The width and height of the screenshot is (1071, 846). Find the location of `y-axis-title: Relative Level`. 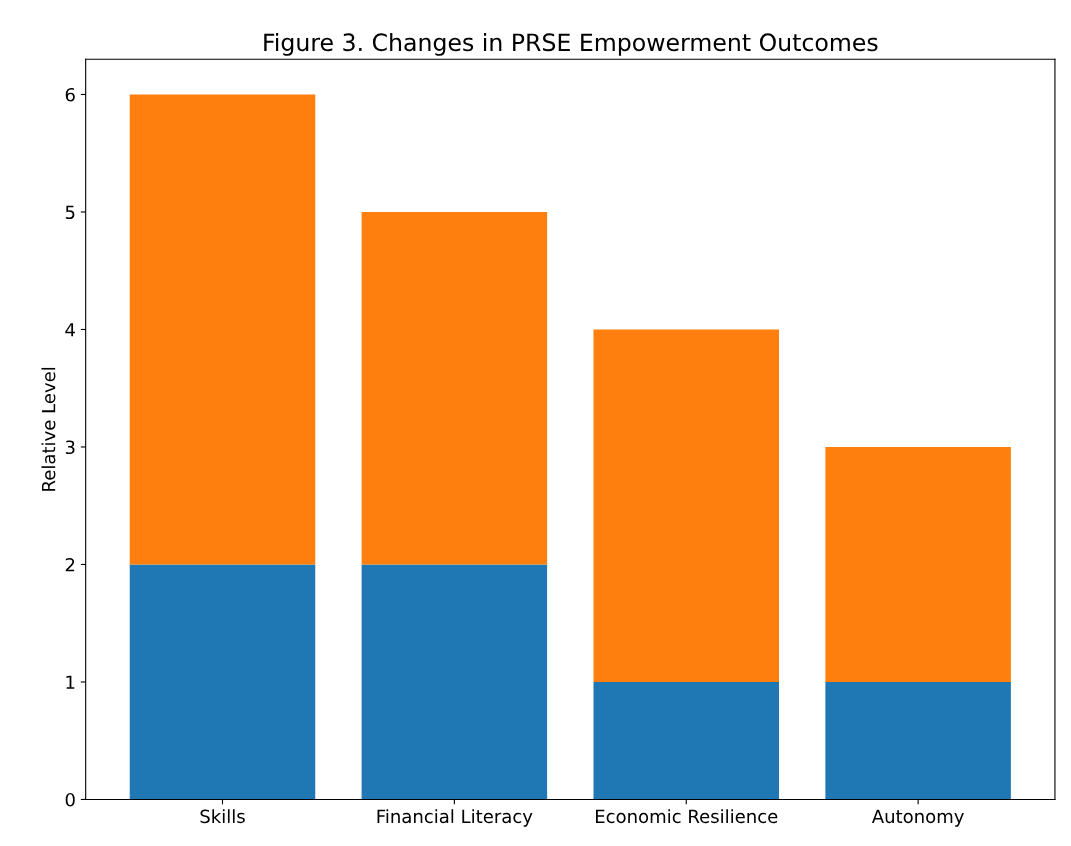

y-axis-title: Relative Level is located at coordinates (48, 429).